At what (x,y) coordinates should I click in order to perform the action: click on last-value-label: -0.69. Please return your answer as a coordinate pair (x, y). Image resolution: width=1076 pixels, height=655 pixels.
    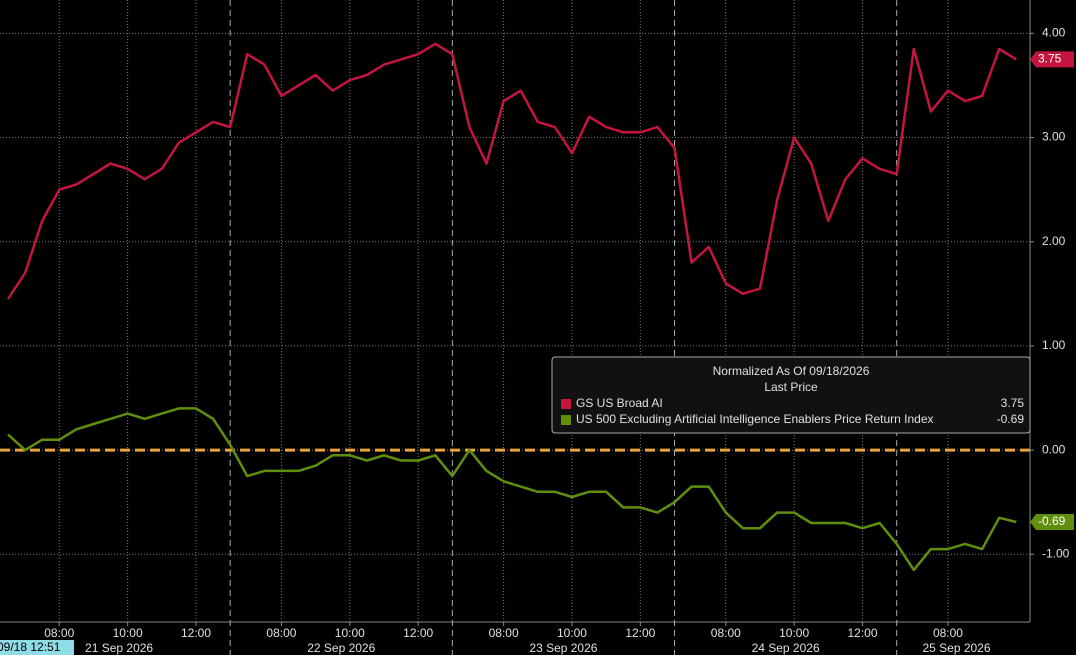
    Looking at the image, I should click on (1052, 521).